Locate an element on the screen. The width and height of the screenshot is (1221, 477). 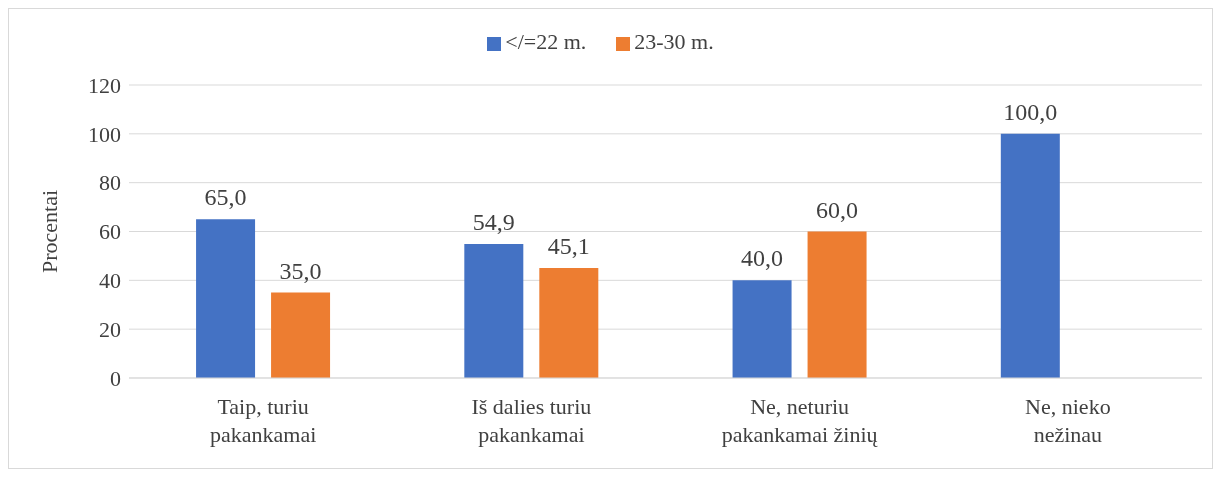
legend-label: </=22 m. is located at coordinates (546, 41).